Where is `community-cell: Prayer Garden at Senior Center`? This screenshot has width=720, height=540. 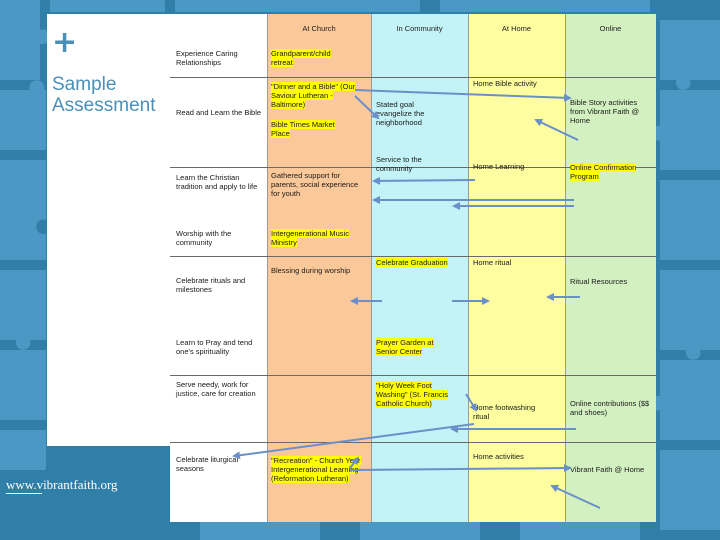 community-cell: Prayer Garden at Senior Center is located at coordinates (405, 347).